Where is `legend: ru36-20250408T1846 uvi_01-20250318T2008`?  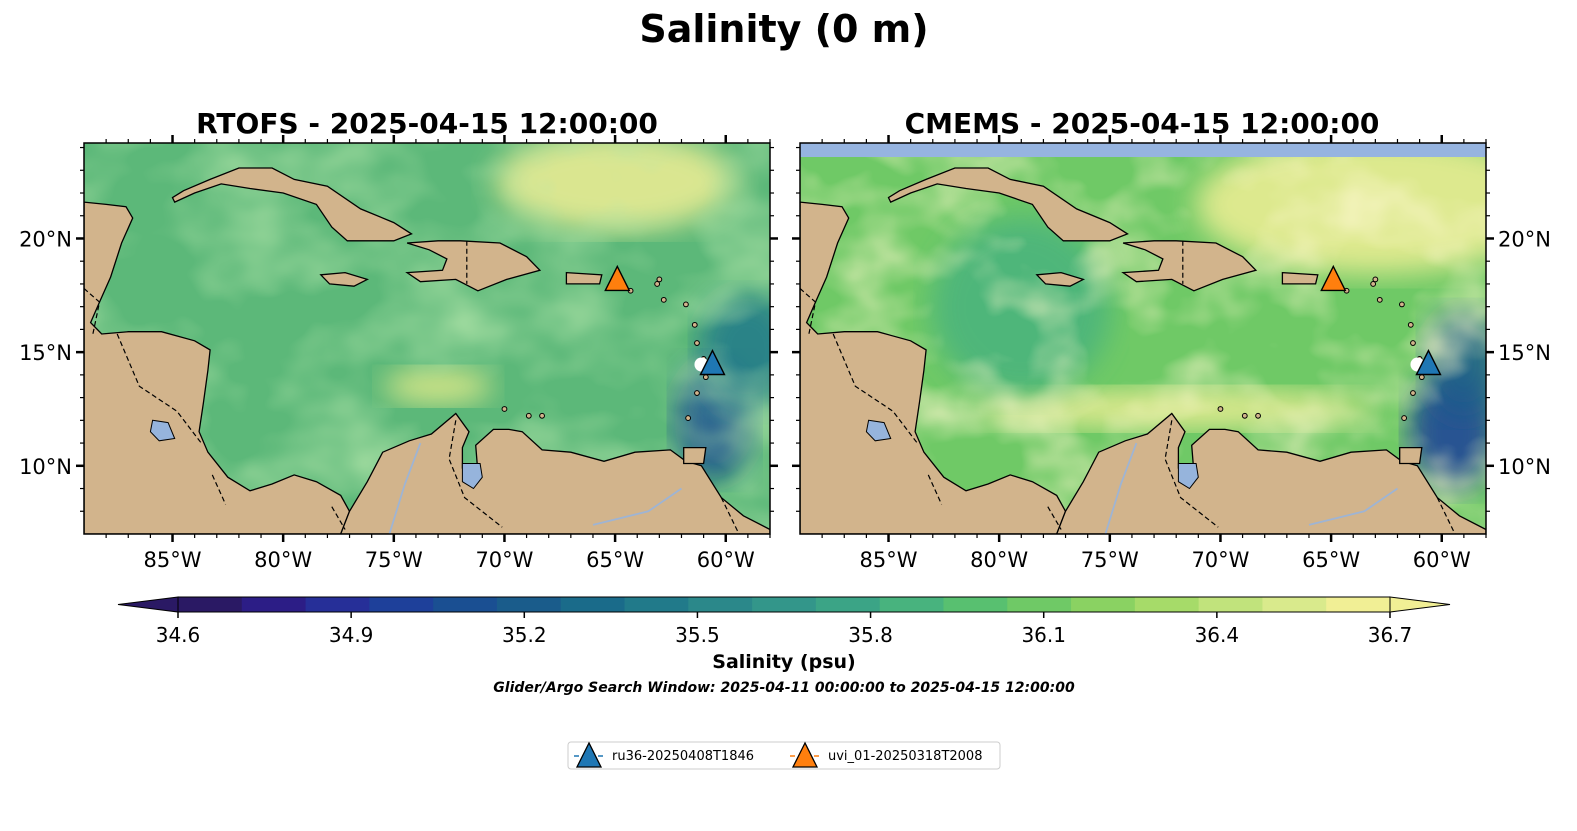 legend: ru36-20250408T1846 uvi_01-20250318T2008 is located at coordinates (784, 755).